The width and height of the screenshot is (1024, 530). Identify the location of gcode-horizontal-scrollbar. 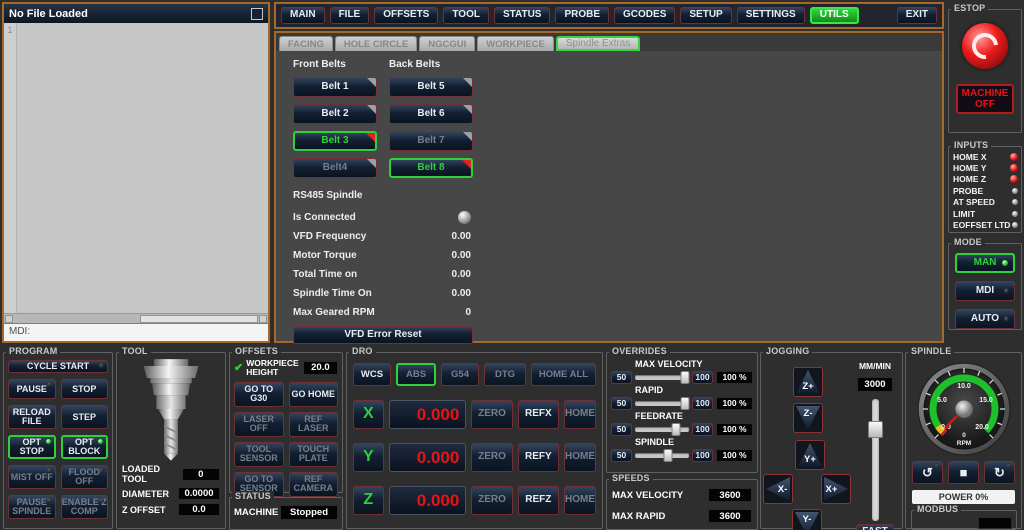
(136, 318).